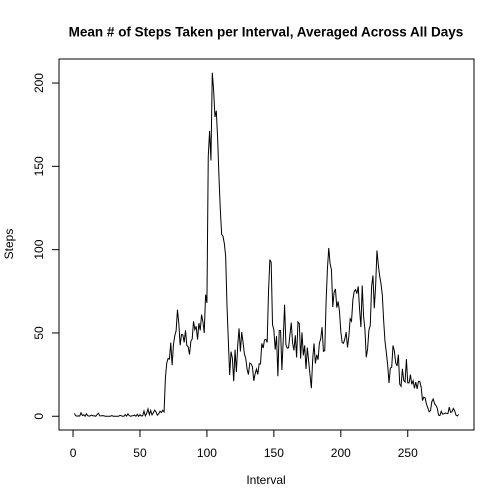  I want to click on x-tick-label: 0, so click(73, 453).